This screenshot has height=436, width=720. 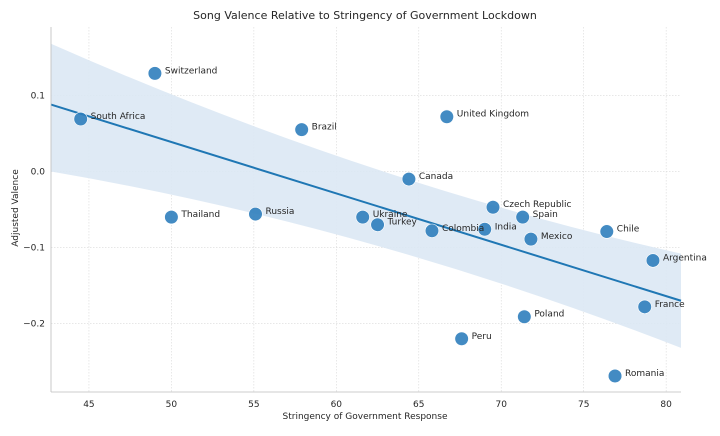 I want to click on point-label: Chile, so click(x=628, y=230).